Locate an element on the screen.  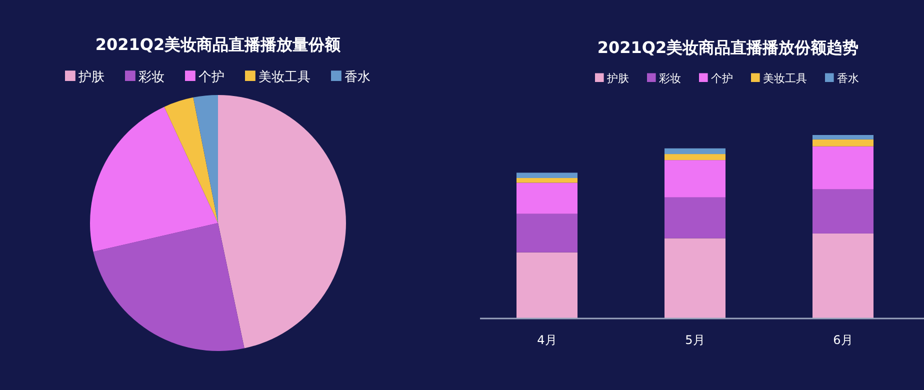
x-tick-label: 4月 is located at coordinates (547, 340).